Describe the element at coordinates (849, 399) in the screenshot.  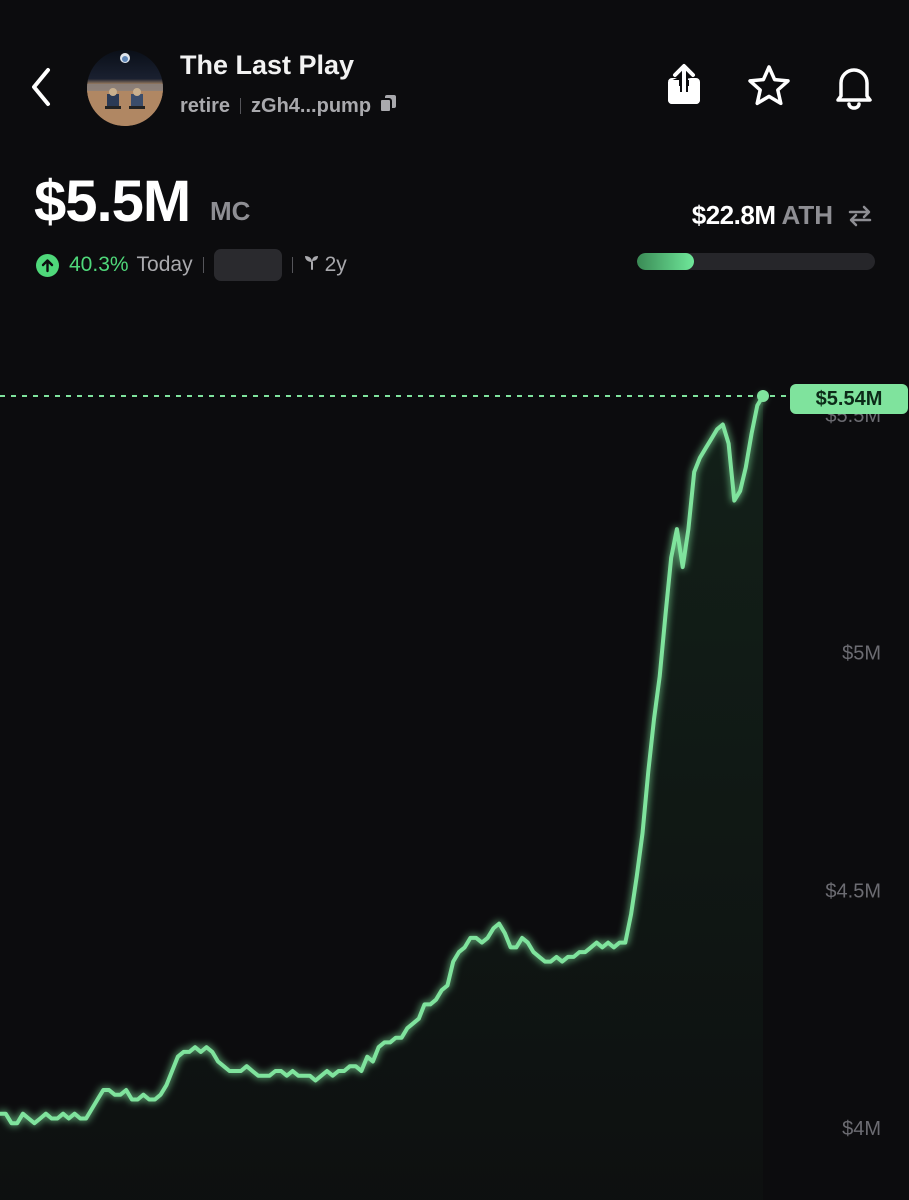
I see `current-price-tag: $5.54M` at that location.